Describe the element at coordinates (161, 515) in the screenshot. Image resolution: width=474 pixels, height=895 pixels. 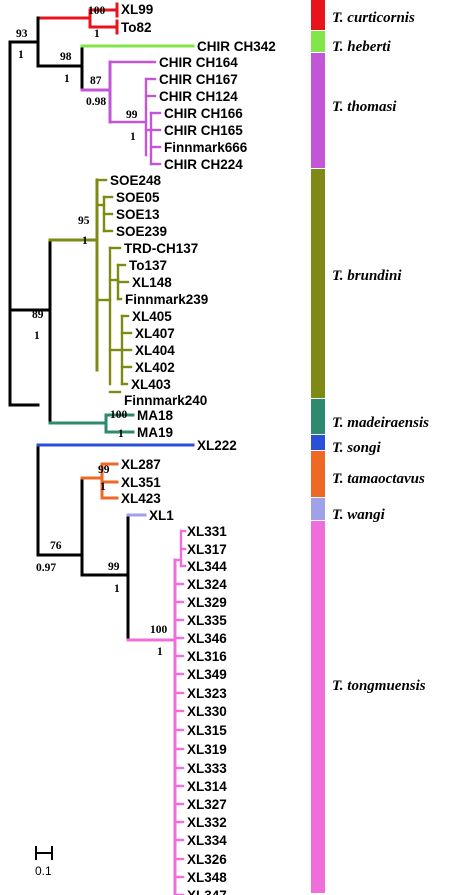
I see `leaf-label: XL1` at that location.